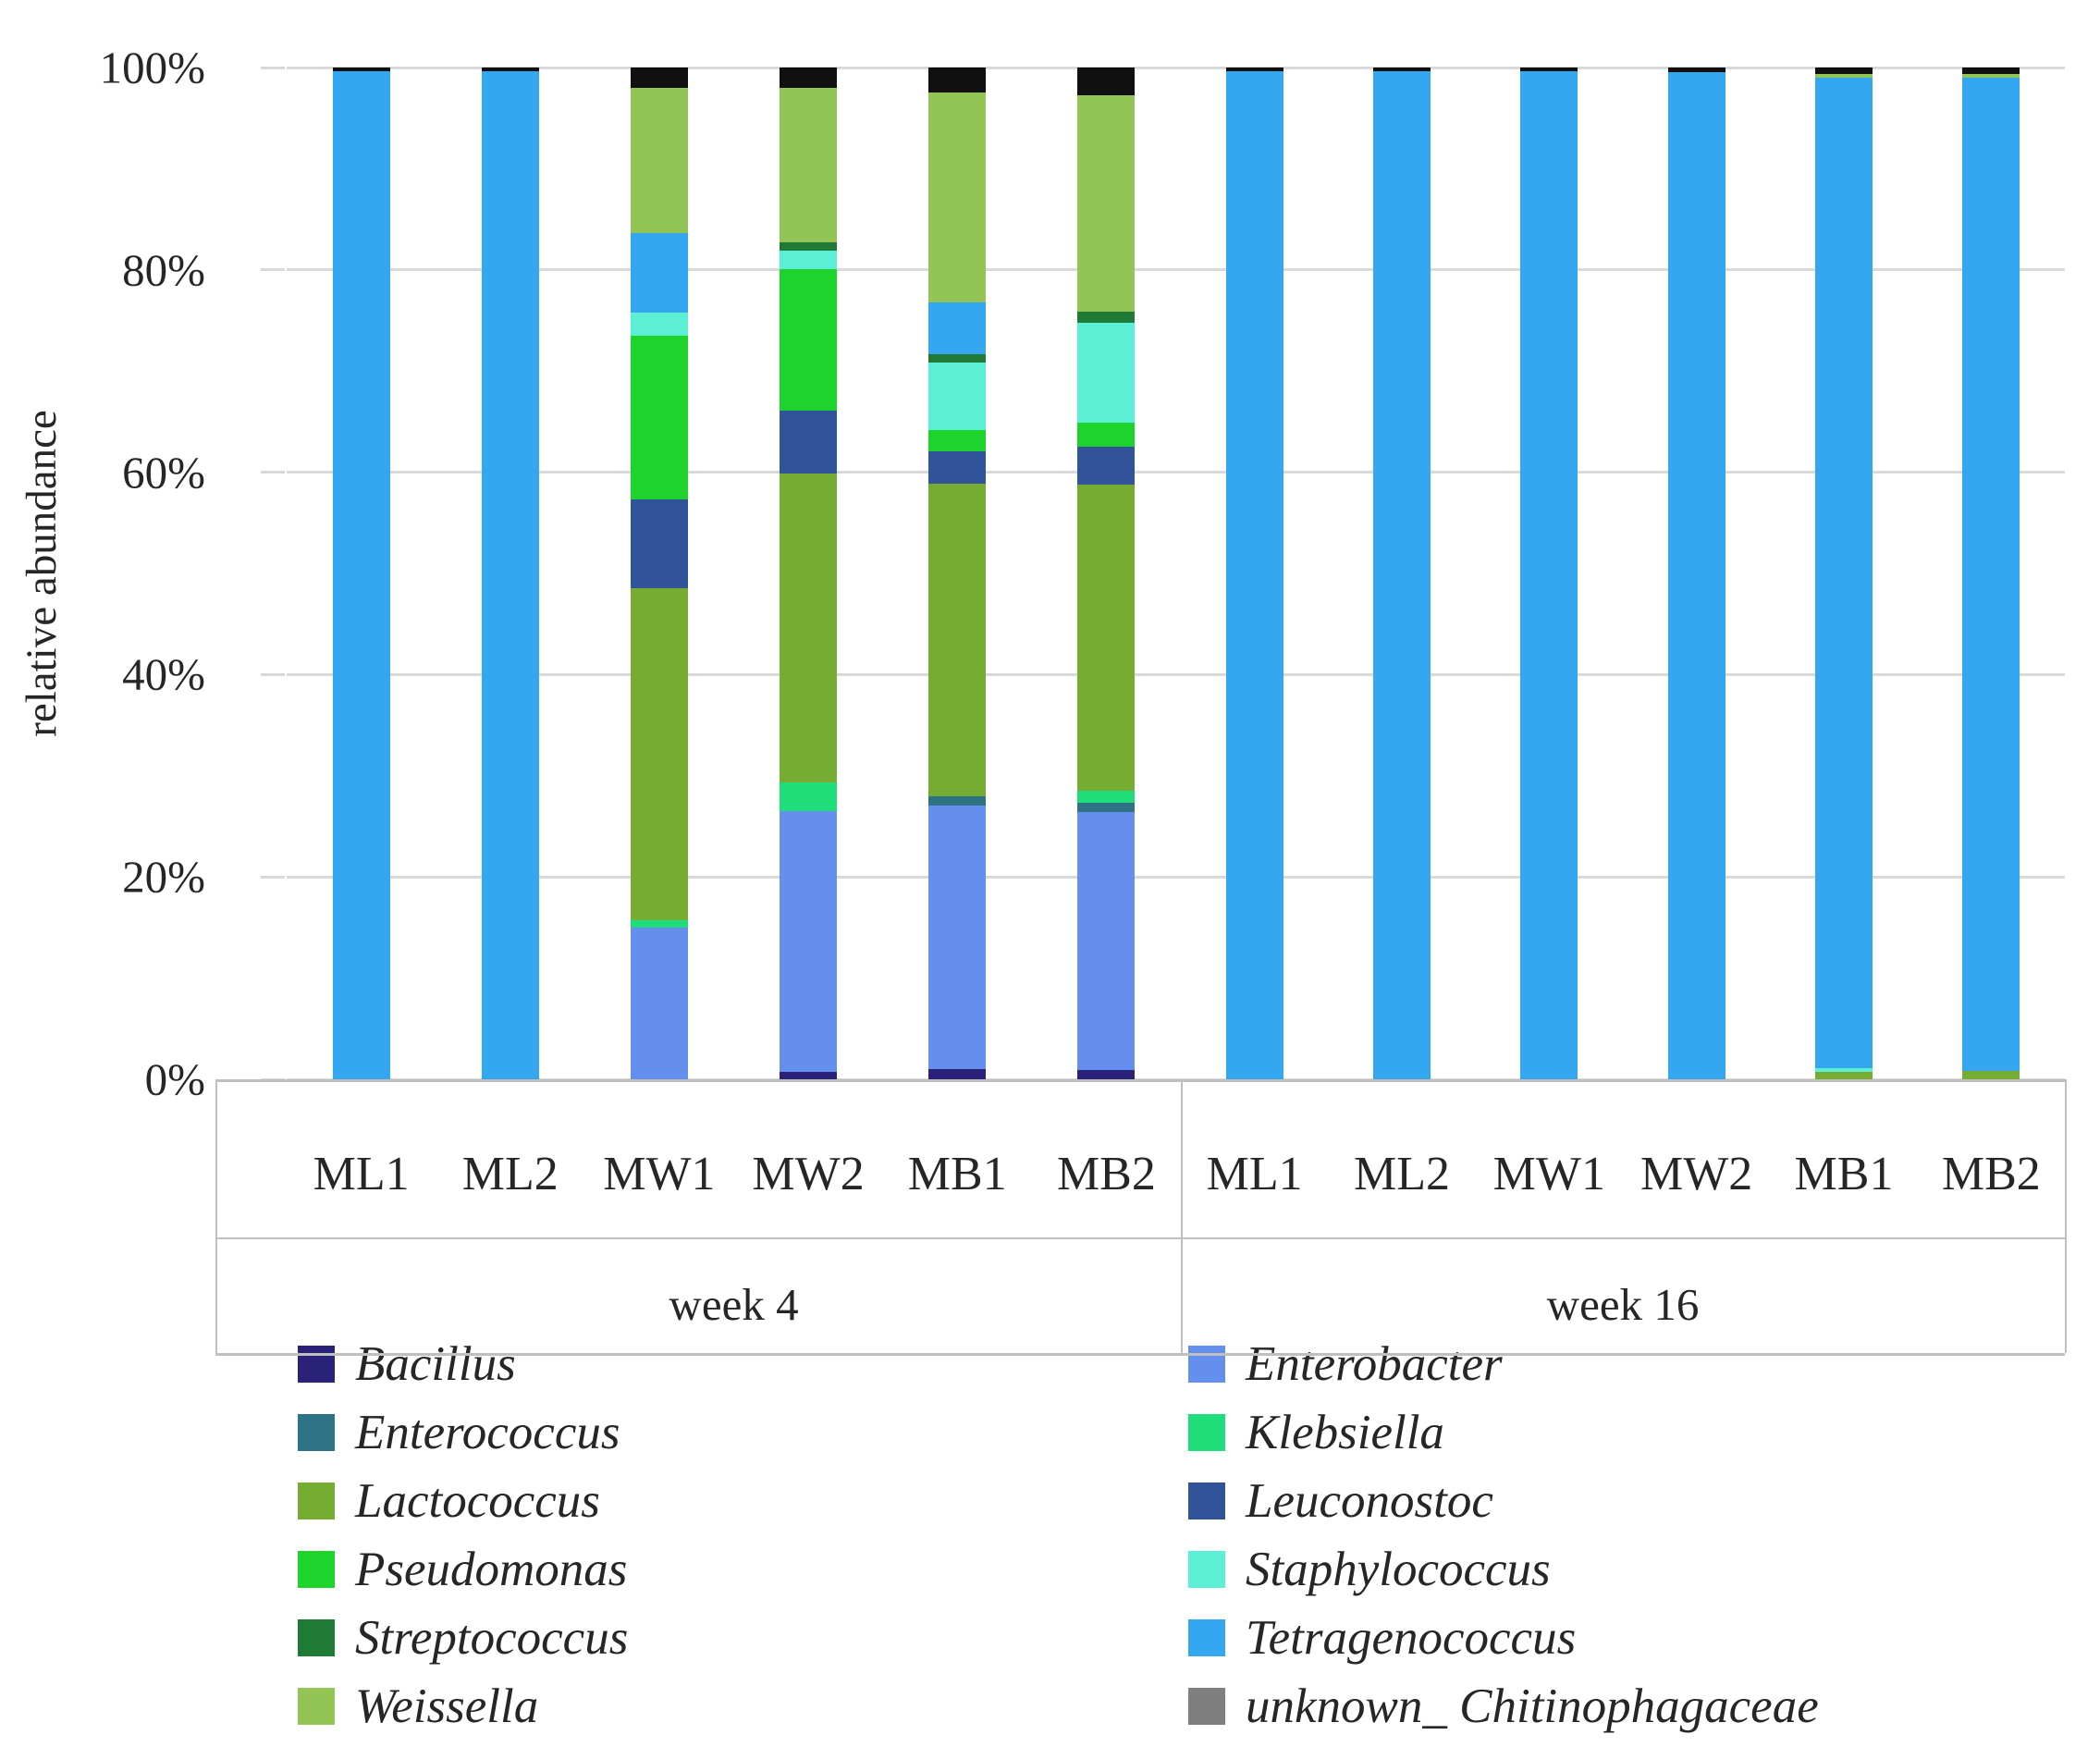  I want to click on legend-swatch-Bacillus, so click(316, 1364).